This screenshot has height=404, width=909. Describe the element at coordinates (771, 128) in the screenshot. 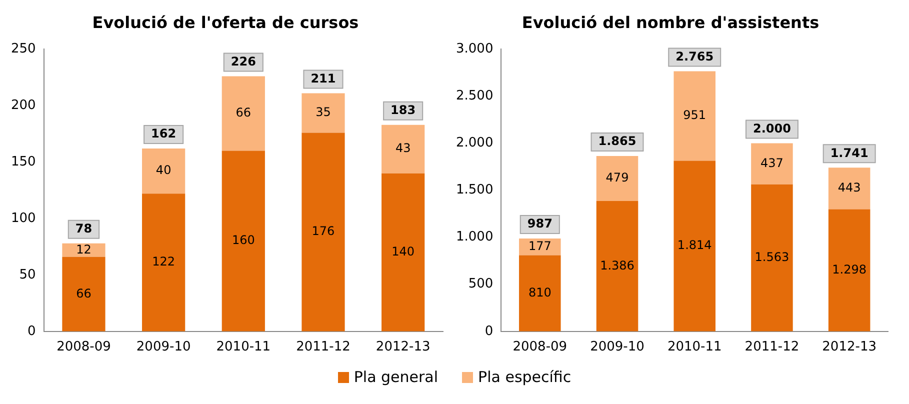

I see `total-label: 2.000` at that location.